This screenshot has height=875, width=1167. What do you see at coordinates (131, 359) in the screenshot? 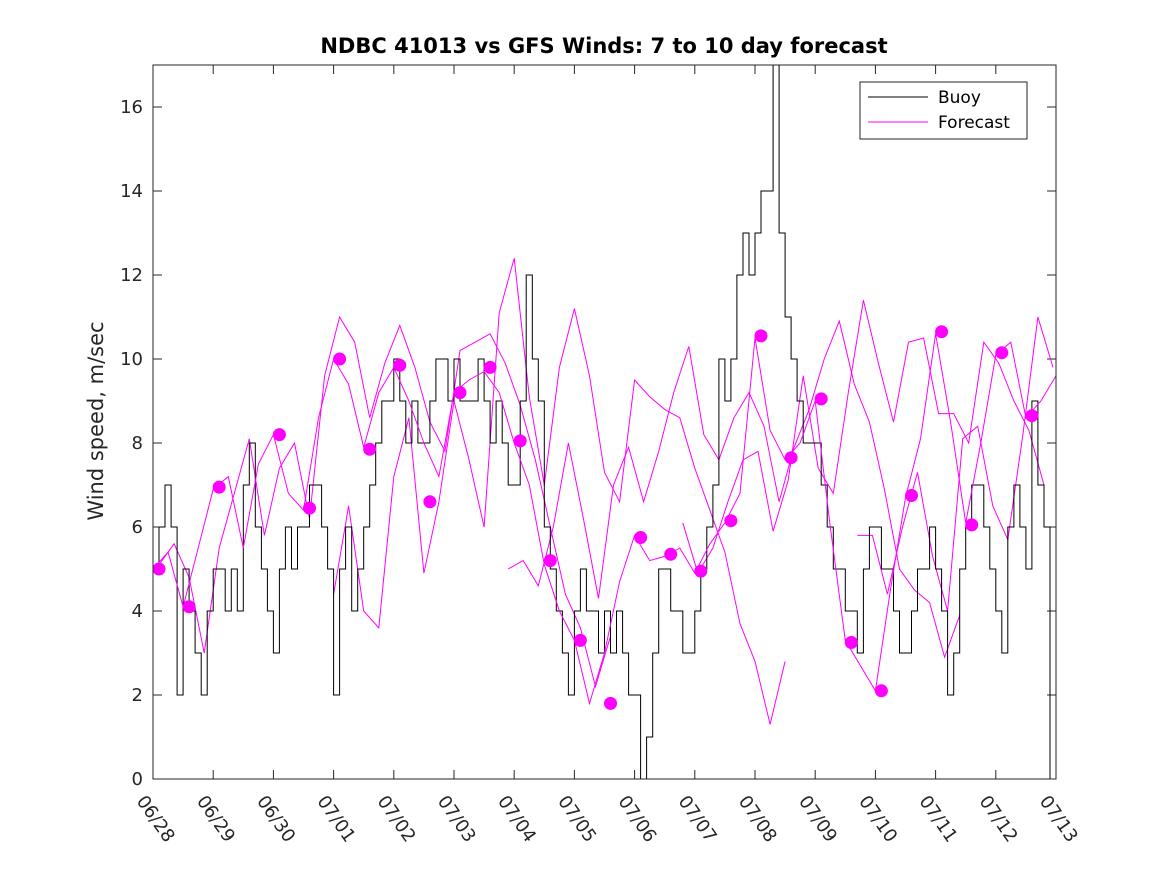
I see `y-tick-label: 10` at bounding box center [131, 359].